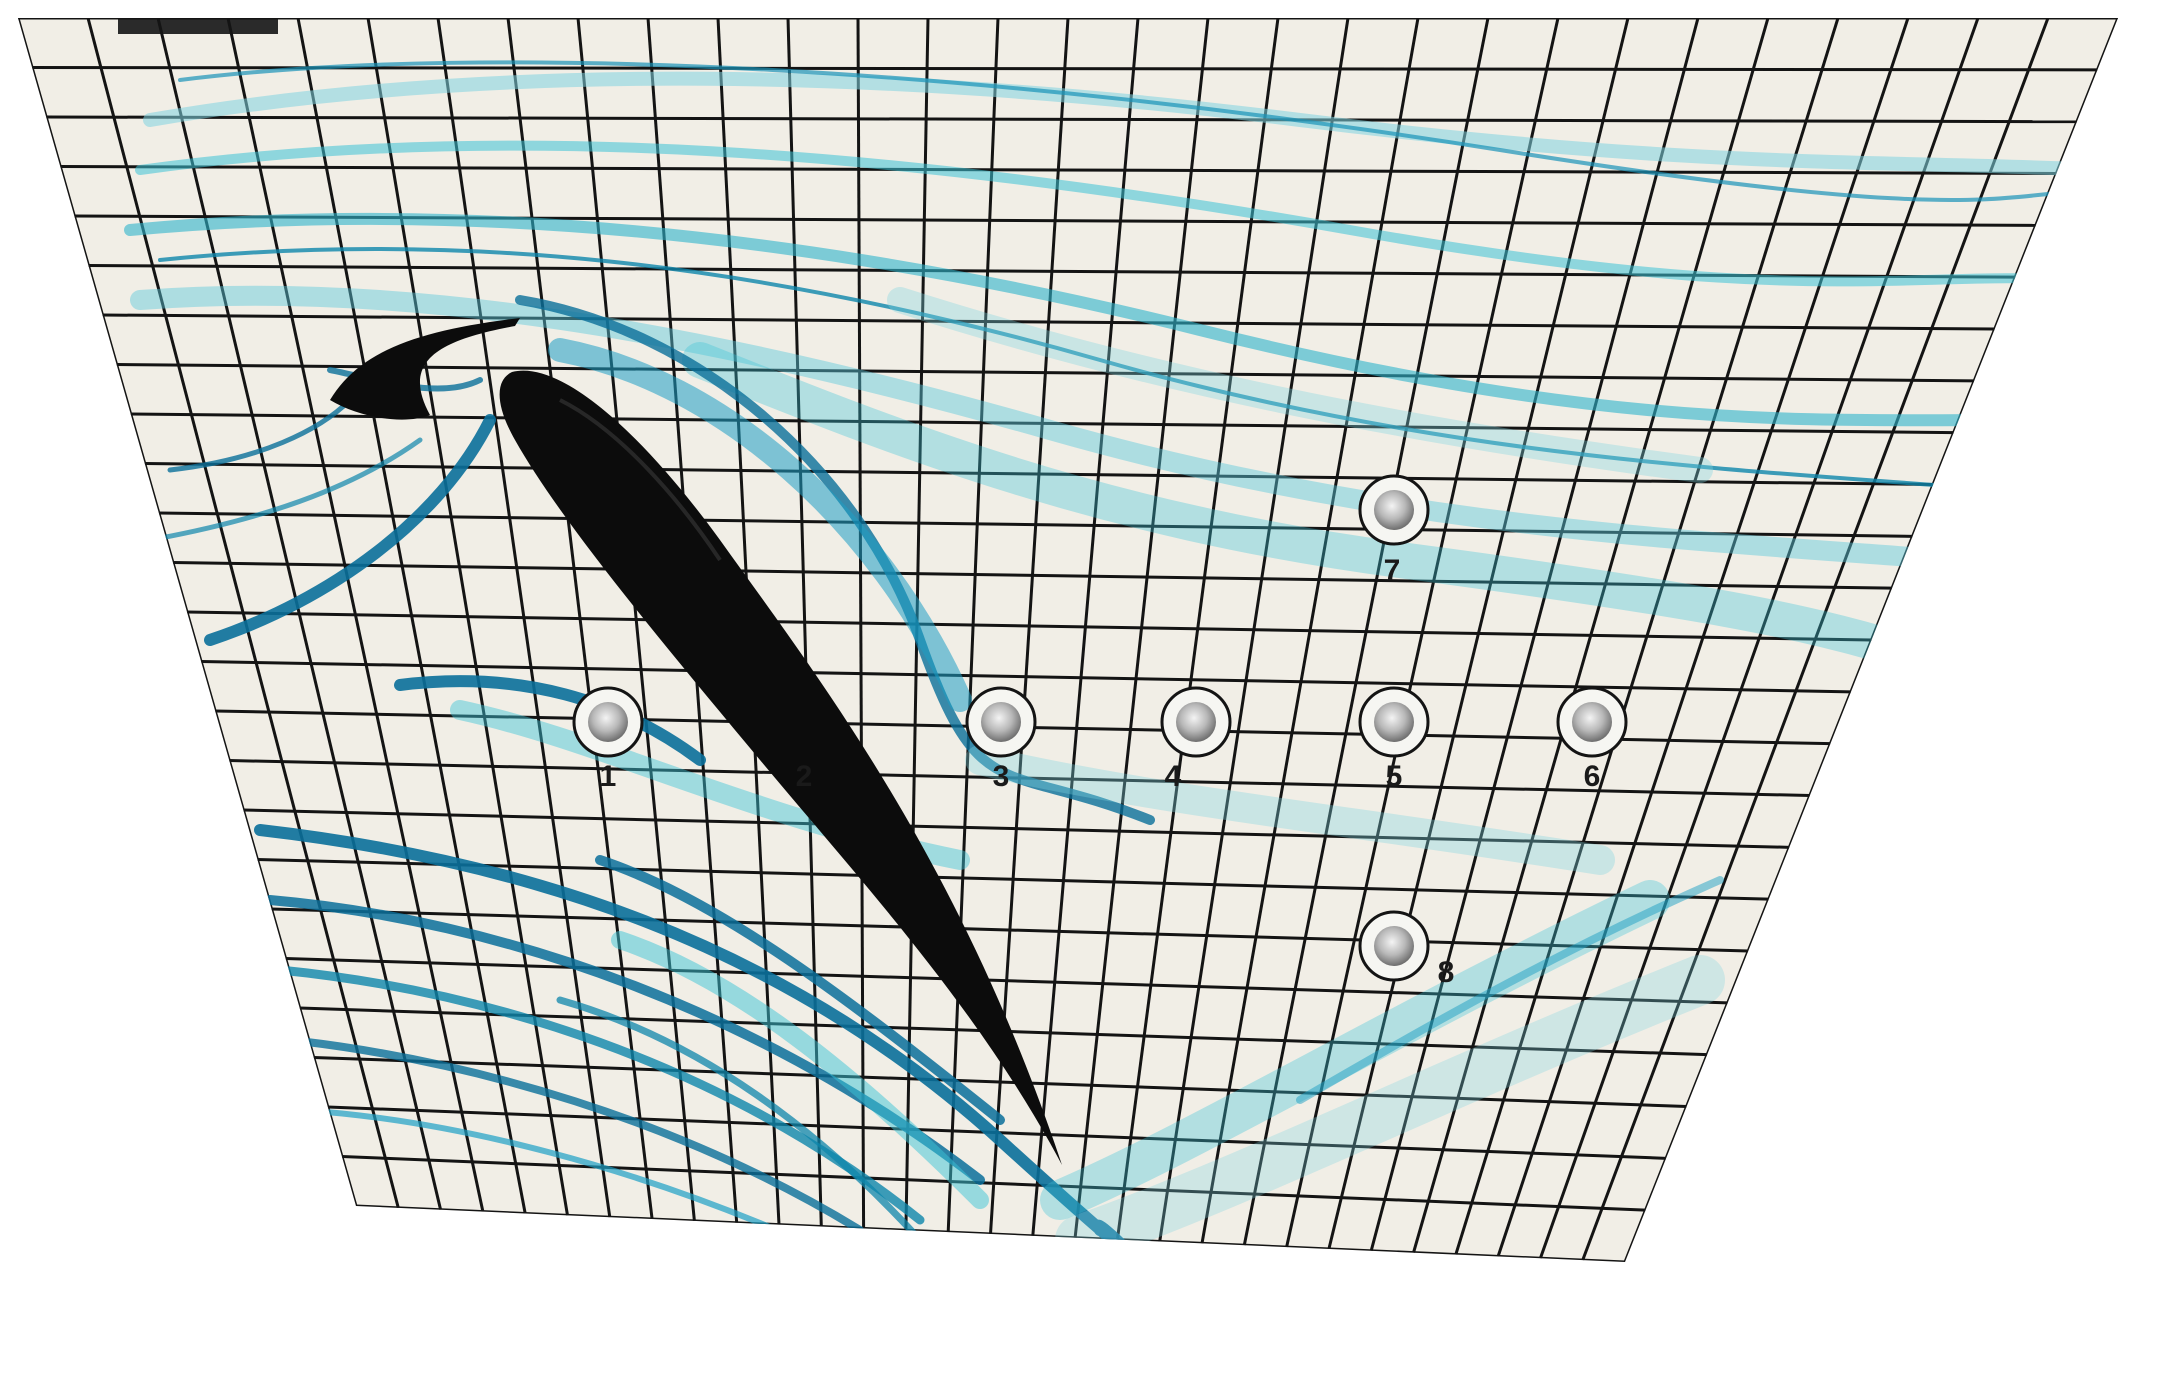  I want to click on pressure-tap-5: 5, so click(1394, 739).